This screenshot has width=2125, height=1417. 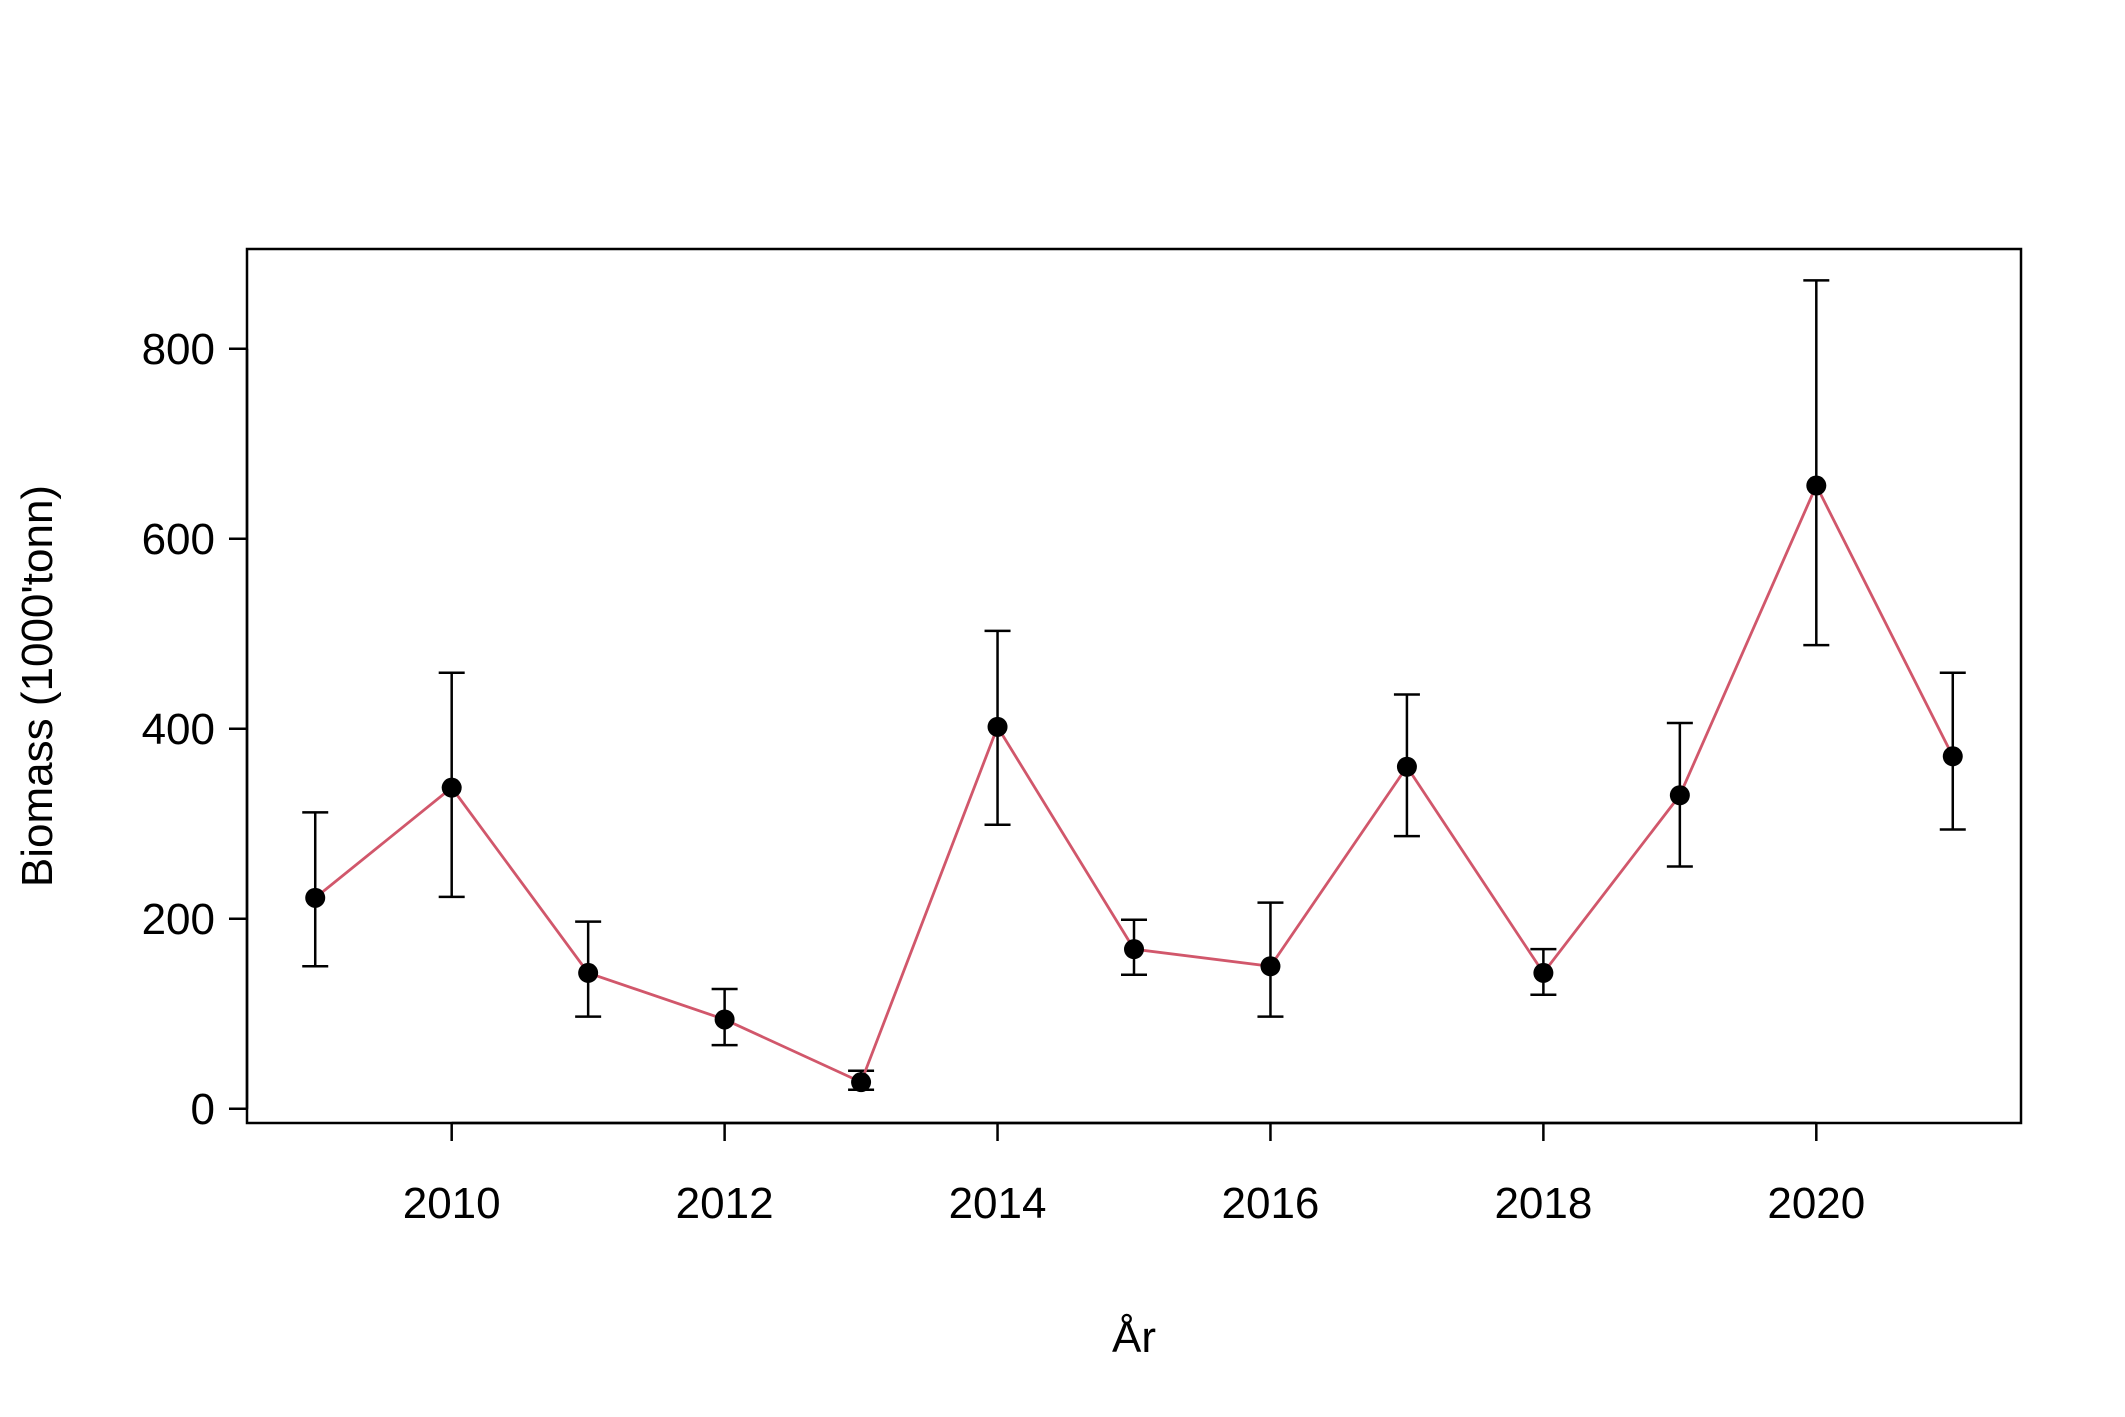 What do you see at coordinates (1271, 1203) in the screenshot?
I see `x-tick-label: 2016` at bounding box center [1271, 1203].